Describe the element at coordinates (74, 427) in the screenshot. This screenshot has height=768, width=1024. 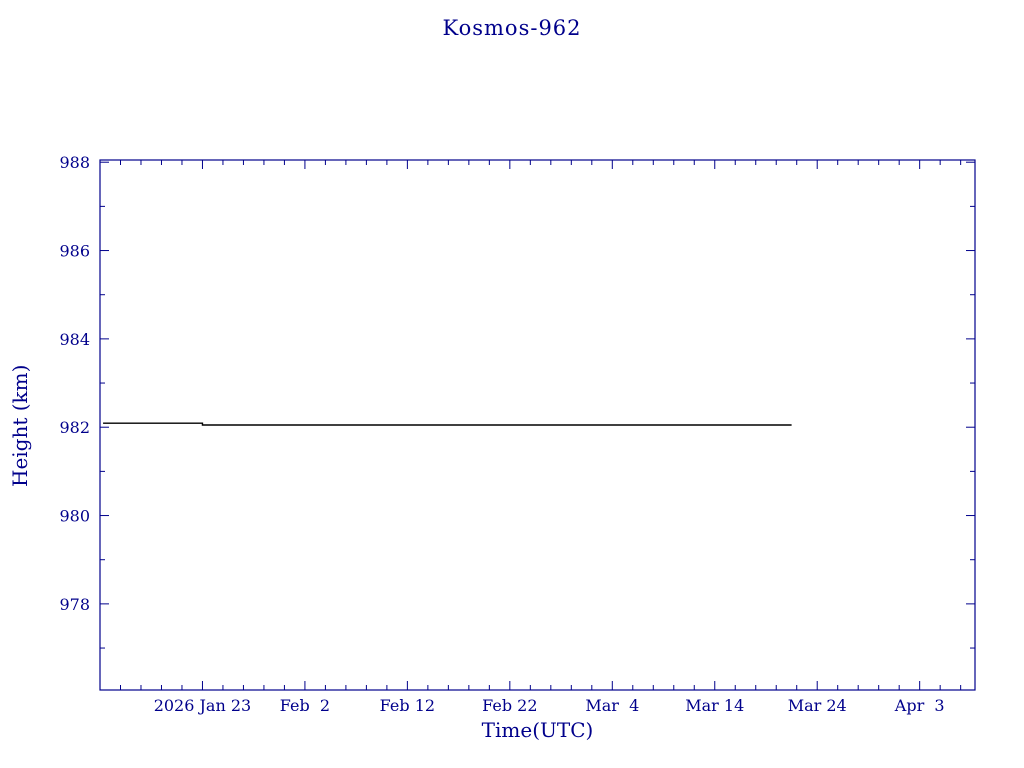
I see `y-tick-label: 982` at that location.